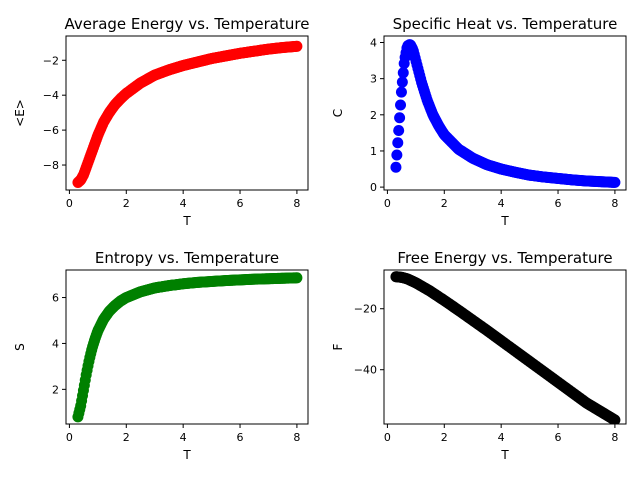 This screenshot has width=640, height=480. Describe the element at coordinates (187, 258) in the screenshot. I see `chart-title: Entropy vs. Temperature` at that location.